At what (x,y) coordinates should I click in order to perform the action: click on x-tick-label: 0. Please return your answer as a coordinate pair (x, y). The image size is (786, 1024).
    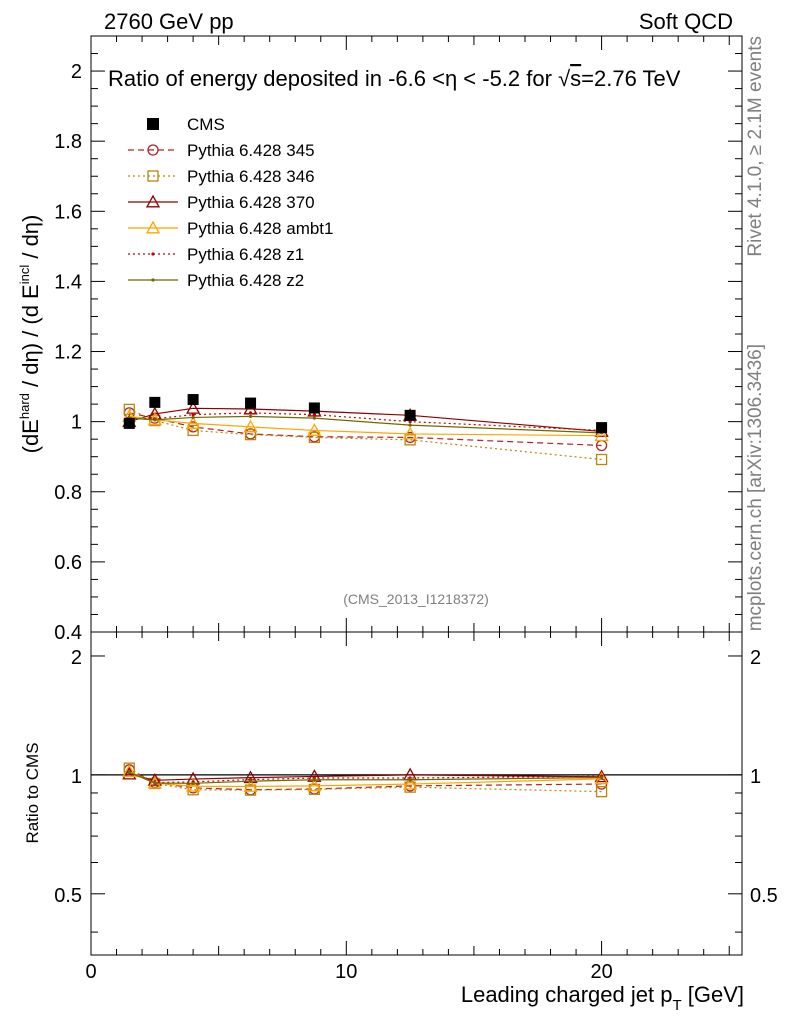
    Looking at the image, I should click on (90, 972).